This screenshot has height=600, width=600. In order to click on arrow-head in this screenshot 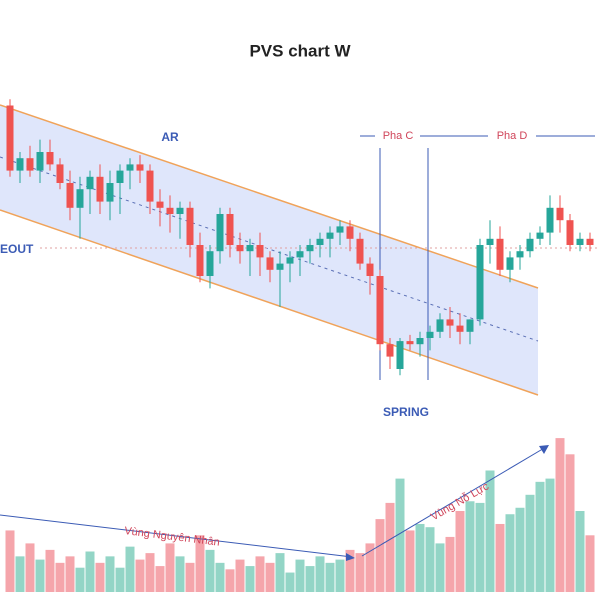, I will do `click(544, 449)`.